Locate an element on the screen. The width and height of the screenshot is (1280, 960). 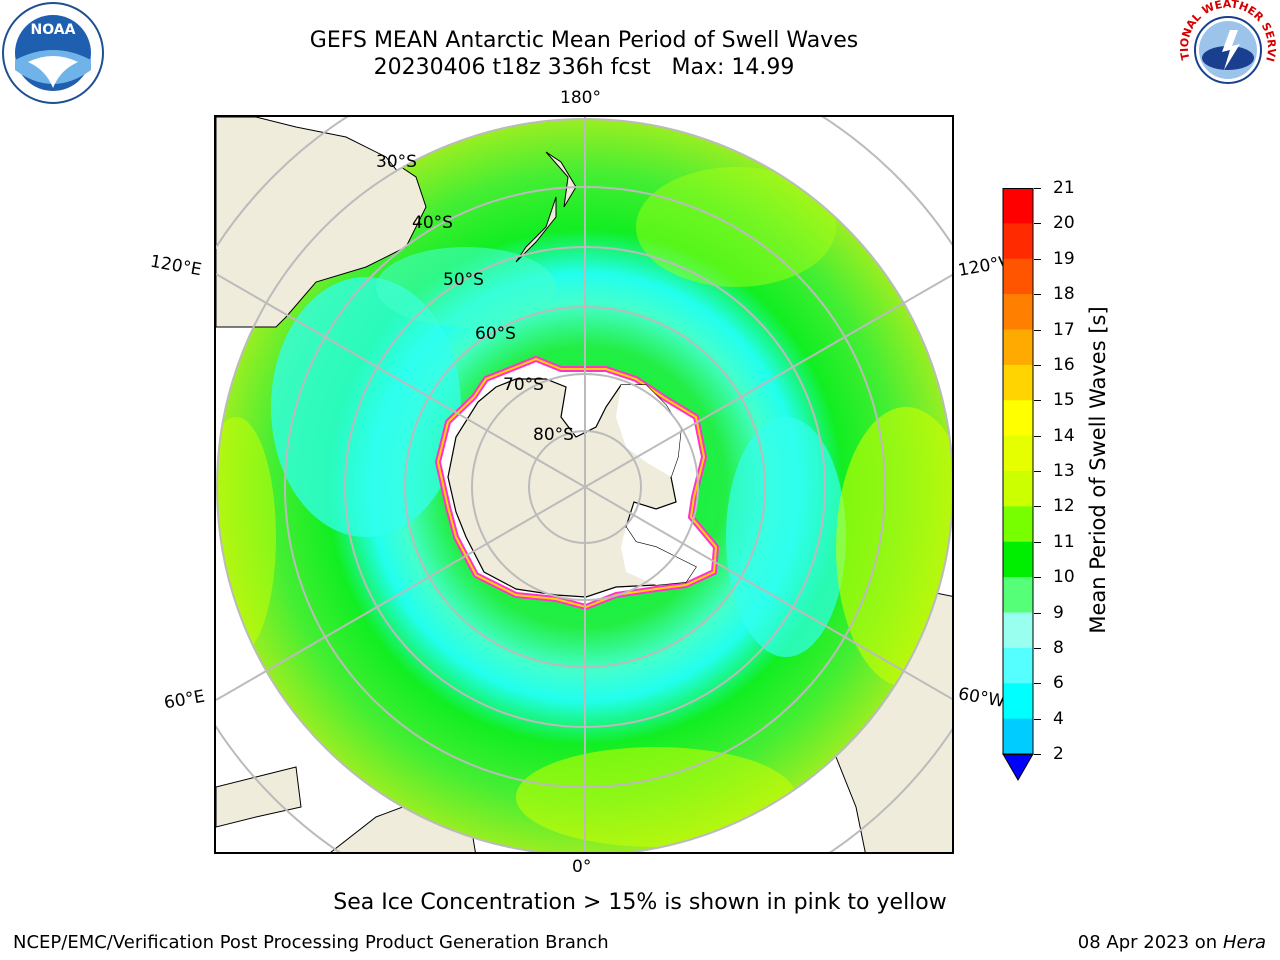
lon-label-0: 0° is located at coordinates (582, 867).